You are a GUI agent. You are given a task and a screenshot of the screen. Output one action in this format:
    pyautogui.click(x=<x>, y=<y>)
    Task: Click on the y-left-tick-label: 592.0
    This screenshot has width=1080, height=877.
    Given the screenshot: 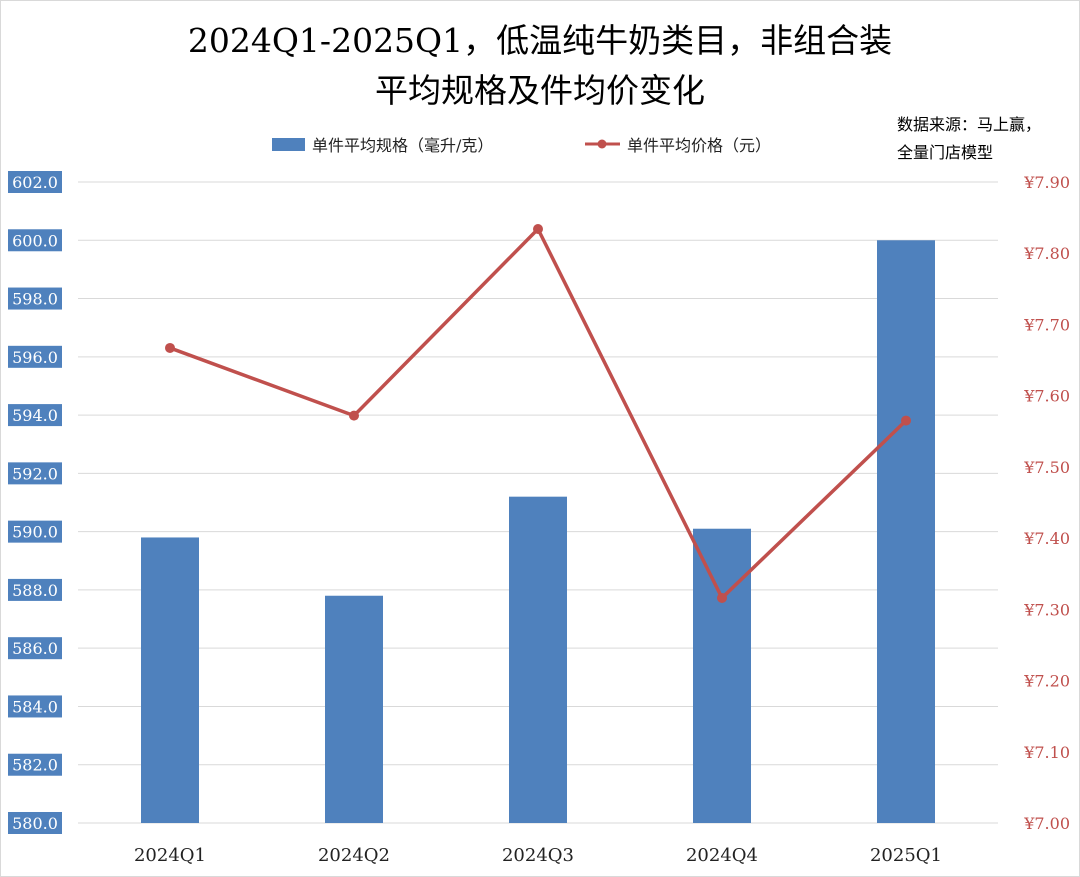 What is the action you would take?
    pyautogui.click(x=35, y=473)
    